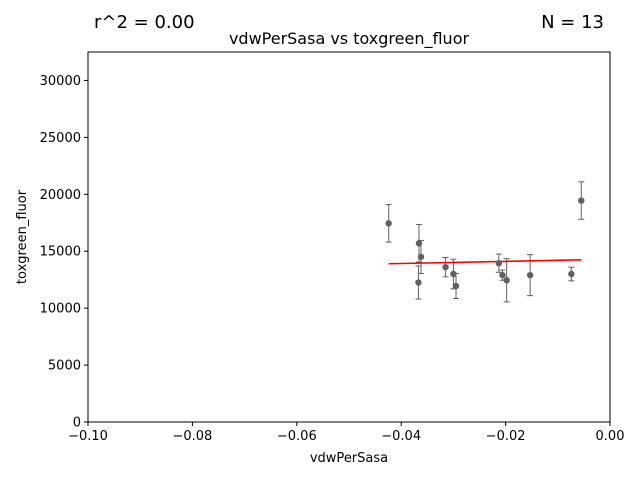  I want to click on x-tick-label: −0.04, so click(401, 436).